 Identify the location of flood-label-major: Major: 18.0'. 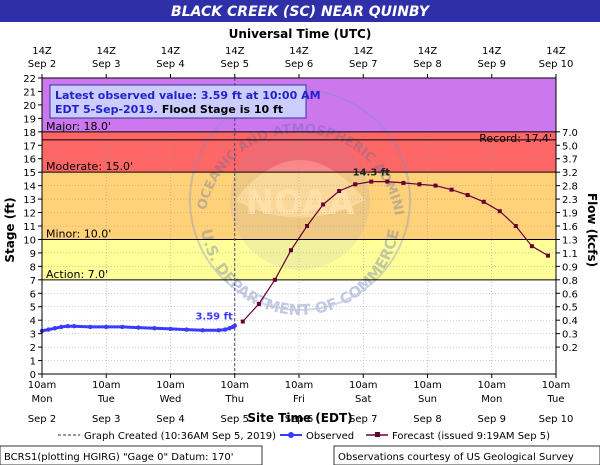
(78, 126).